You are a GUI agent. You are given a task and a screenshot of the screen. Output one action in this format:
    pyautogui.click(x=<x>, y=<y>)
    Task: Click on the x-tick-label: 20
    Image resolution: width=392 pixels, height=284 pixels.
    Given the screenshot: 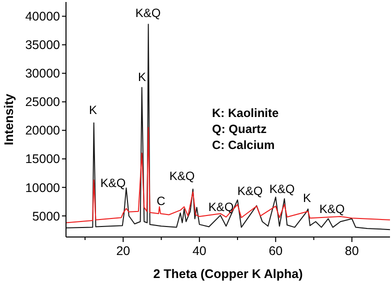 What is the action you would take?
    pyautogui.click(x=123, y=251)
    